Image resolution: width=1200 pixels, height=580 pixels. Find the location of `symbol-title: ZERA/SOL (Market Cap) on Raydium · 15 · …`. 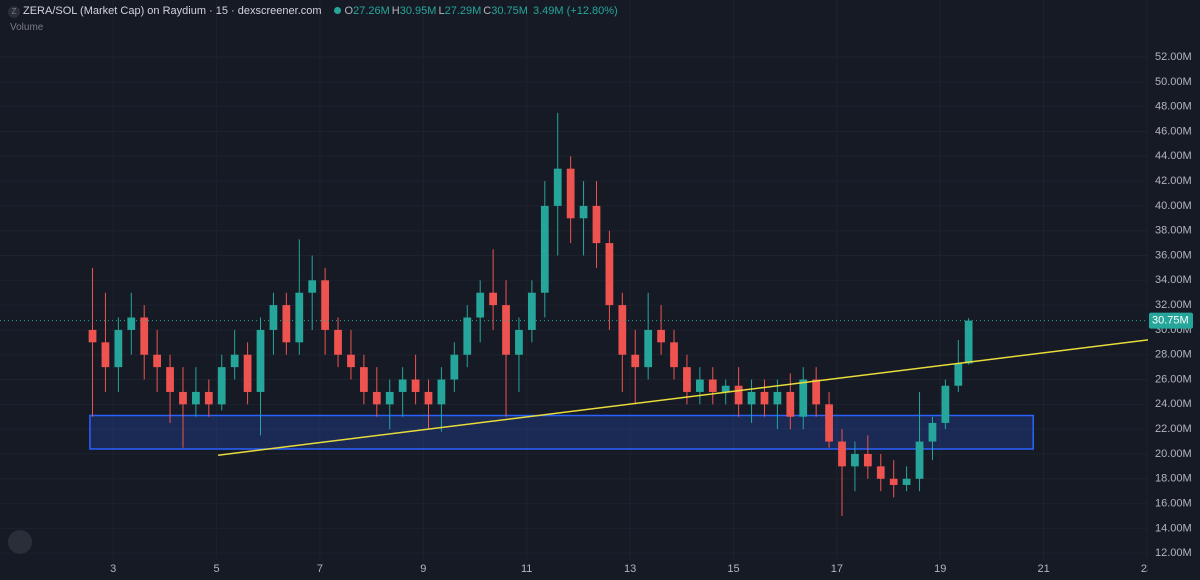

symbol-title: ZERA/SOL (Market Cap) on Raydium · 15 · … is located at coordinates (172, 11).